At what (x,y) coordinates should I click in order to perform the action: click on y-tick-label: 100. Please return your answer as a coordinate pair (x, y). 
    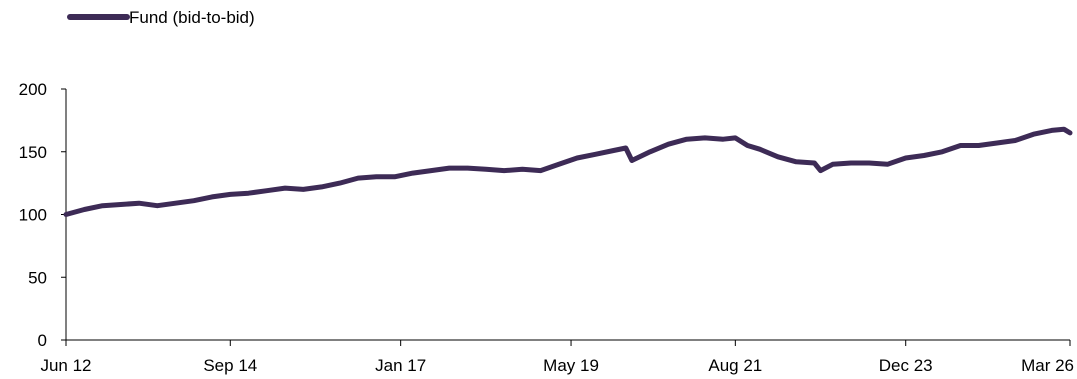
    Looking at the image, I should click on (33, 215).